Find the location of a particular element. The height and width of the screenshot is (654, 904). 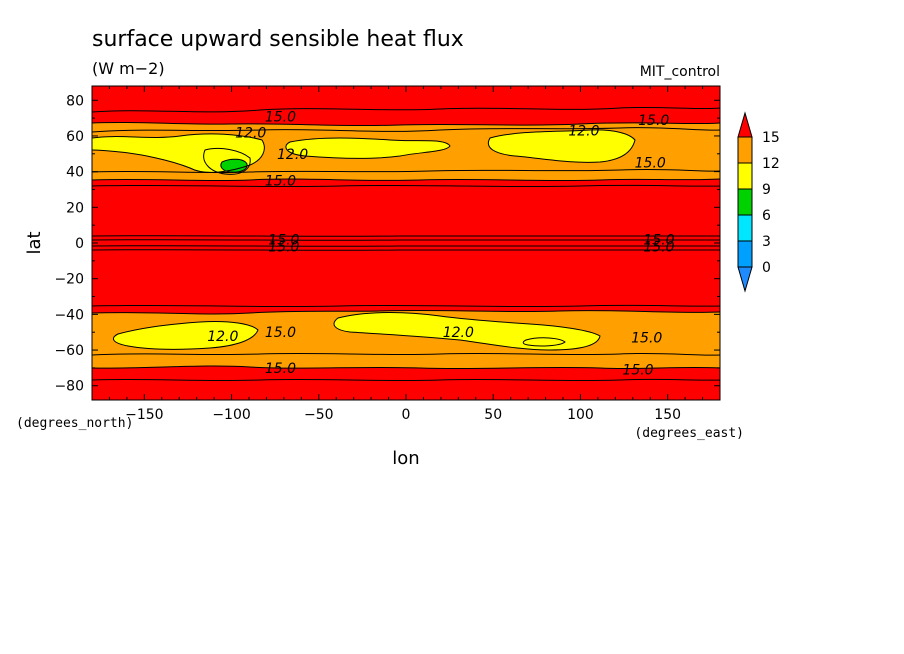

x-tick-label: 150 is located at coordinates (667, 415).